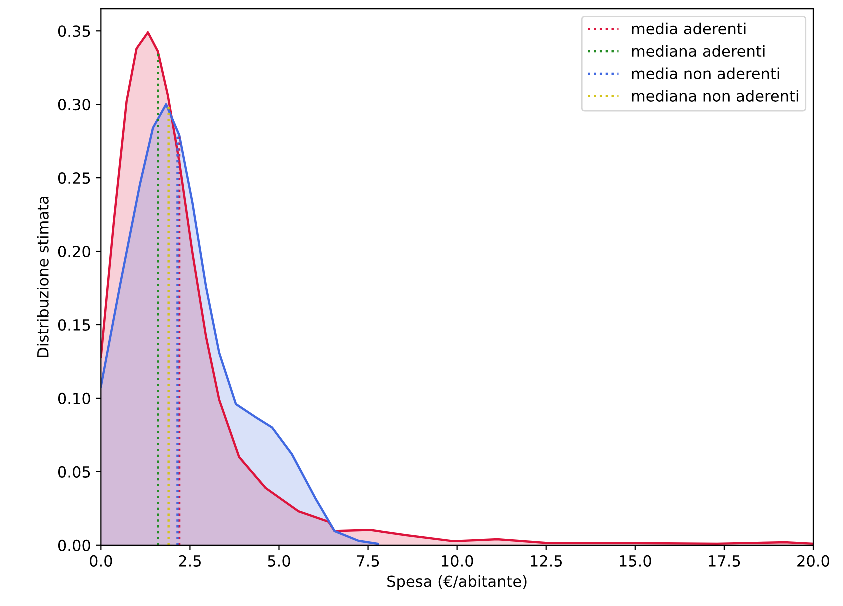  What do you see at coordinates (724, 561) in the screenshot?
I see `x-tick-label: 17.5` at bounding box center [724, 561].